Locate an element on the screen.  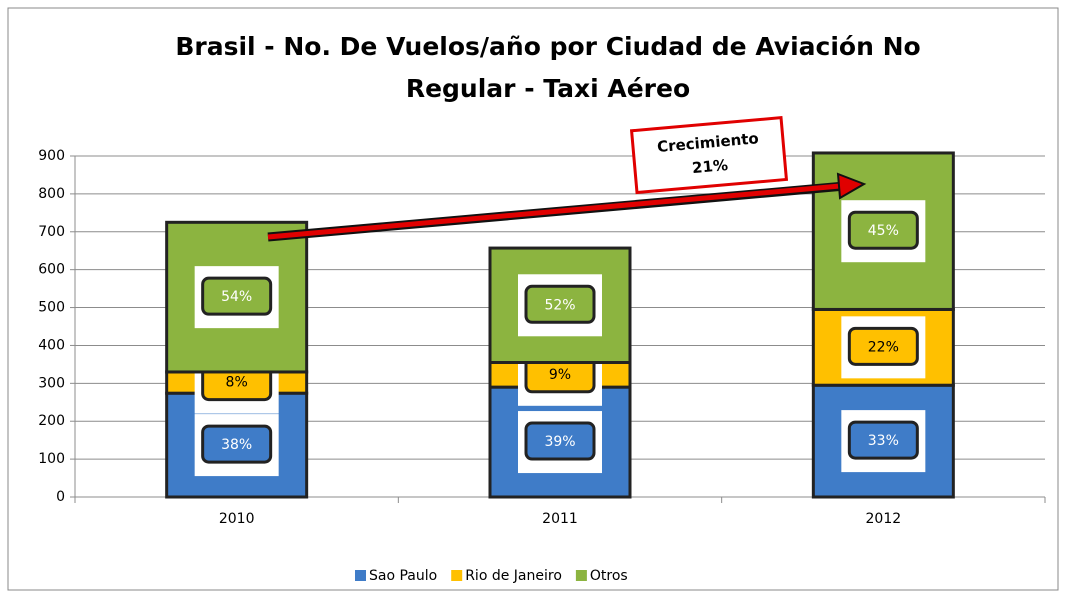
x-tick-label: 2011 is located at coordinates (560, 519).